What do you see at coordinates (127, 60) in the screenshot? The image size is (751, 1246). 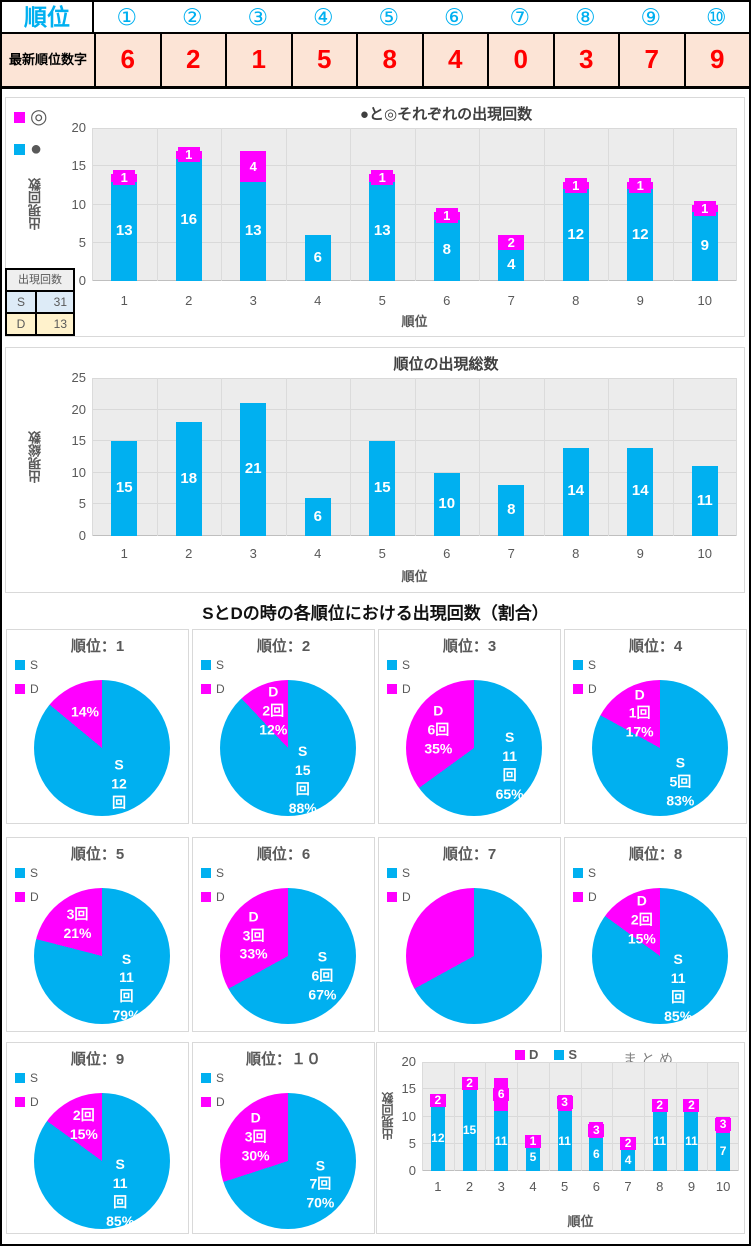 I see `latest-rank-value-1: 6` at bounding box center [127, 60].